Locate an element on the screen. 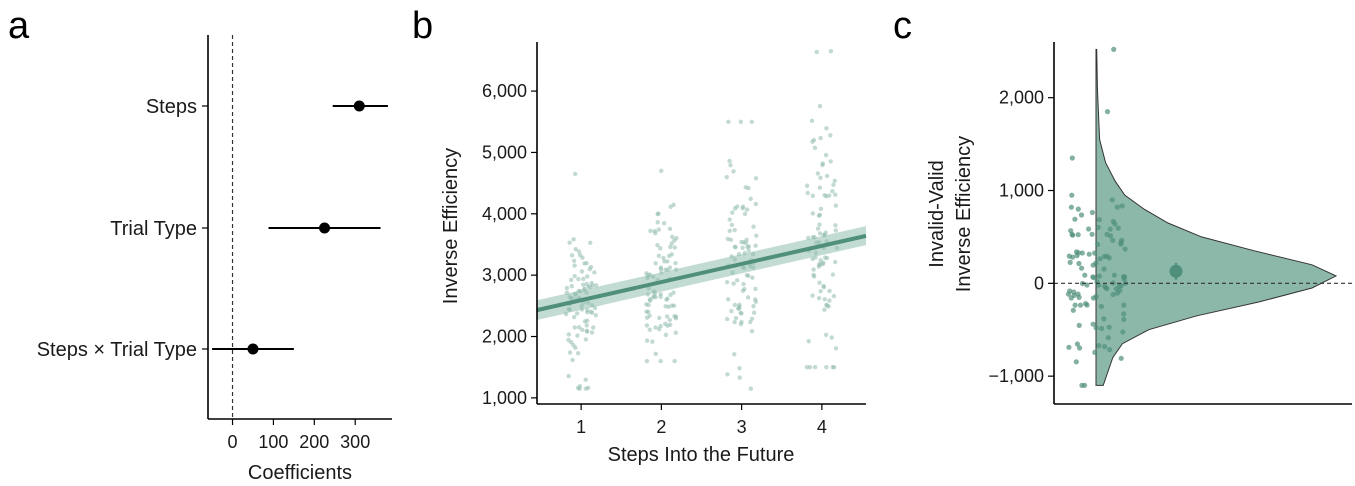  panel-b-x-tick-label: 1 is located at coordinates (581, 427).